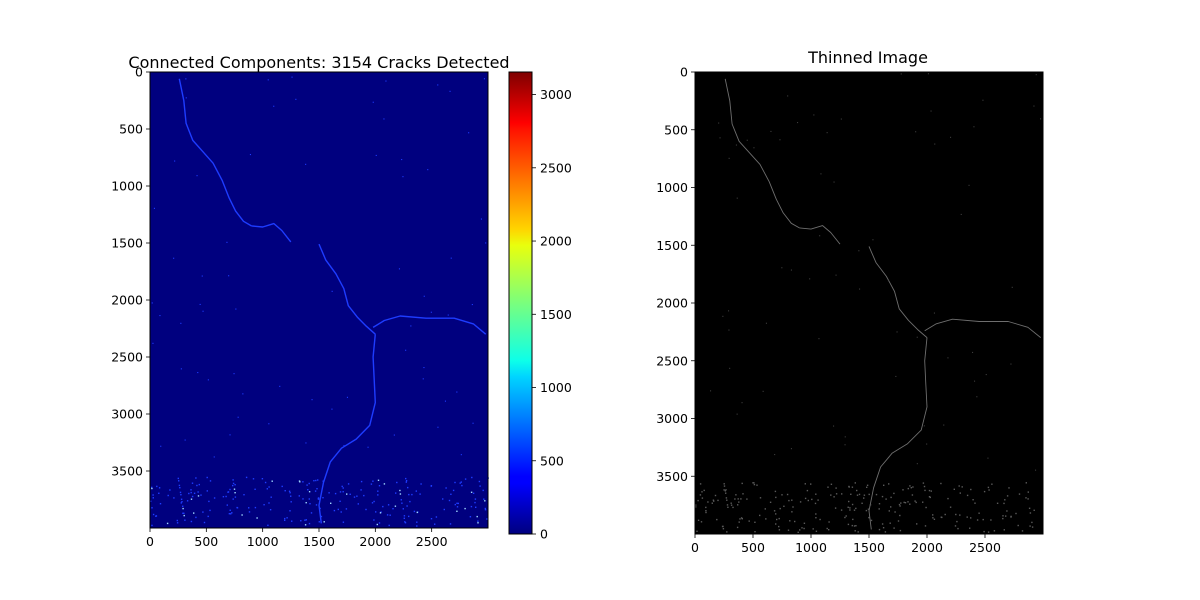 The image size is (1200, 600). Describe the element at coordinates (552, 314) in the screenshot. I see `colorbar-ticks: 0 500 1000 1500 2000 2500 3000` at that location.